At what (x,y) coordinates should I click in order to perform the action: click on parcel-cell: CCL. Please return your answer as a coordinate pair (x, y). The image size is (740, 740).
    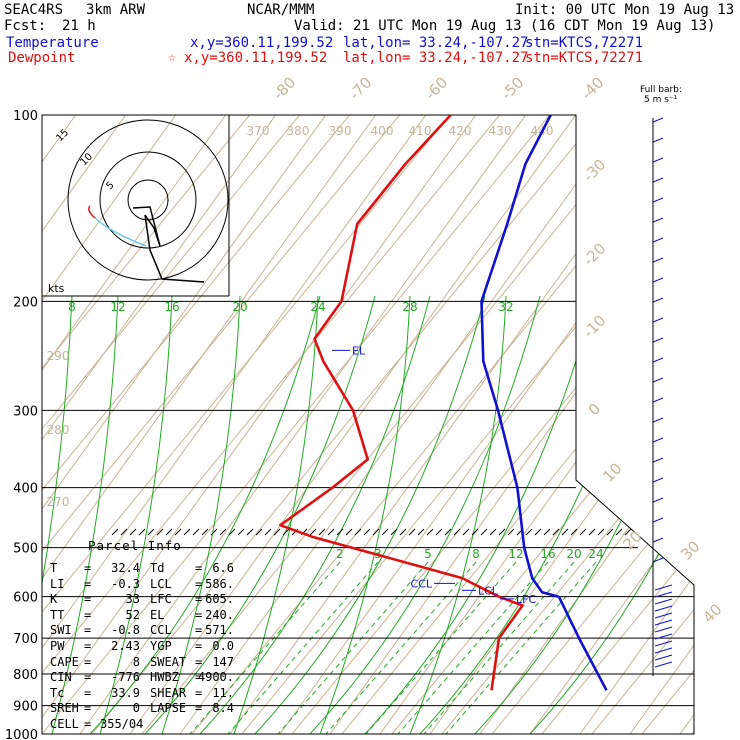
    Looking at the image, I should click on (161, 630).